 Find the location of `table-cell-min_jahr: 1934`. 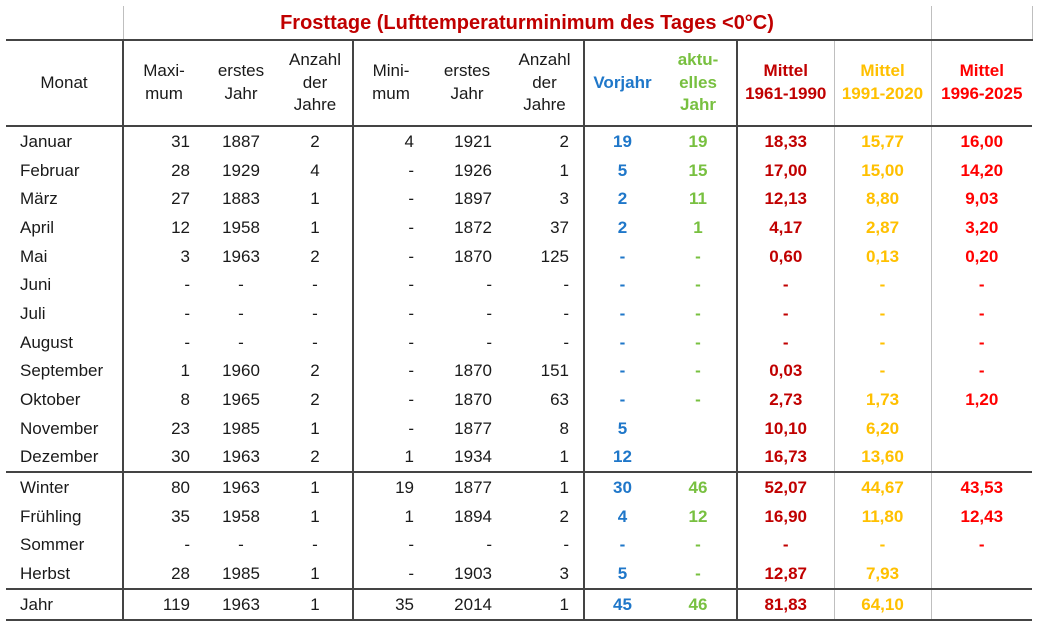

table-cell-min_jahr: 1934 is located at coordinates (473, 457).